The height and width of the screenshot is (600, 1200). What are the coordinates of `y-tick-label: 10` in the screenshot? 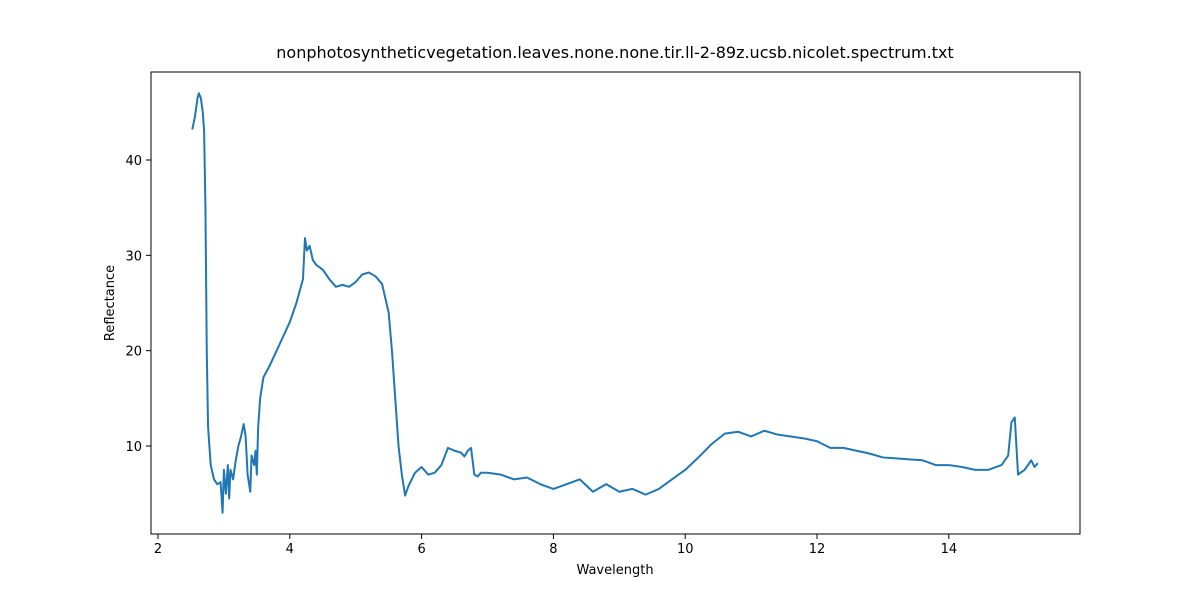 It's located at (133, 447).